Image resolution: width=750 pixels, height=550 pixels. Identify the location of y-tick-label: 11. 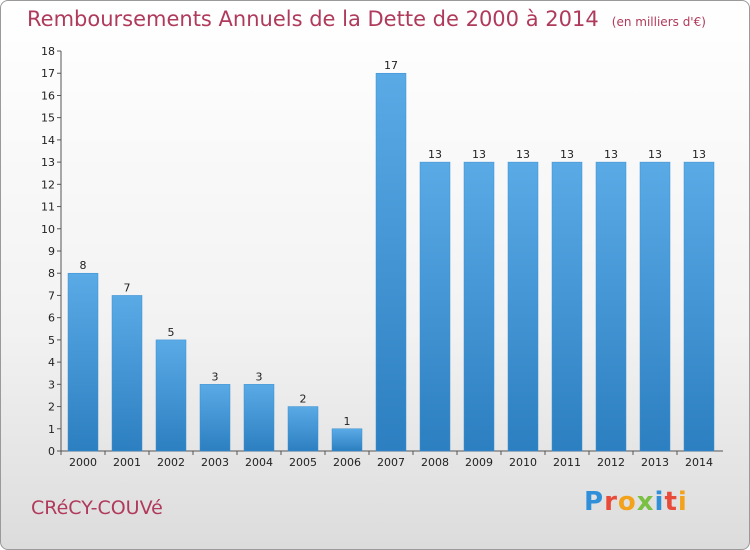
(48, 207).